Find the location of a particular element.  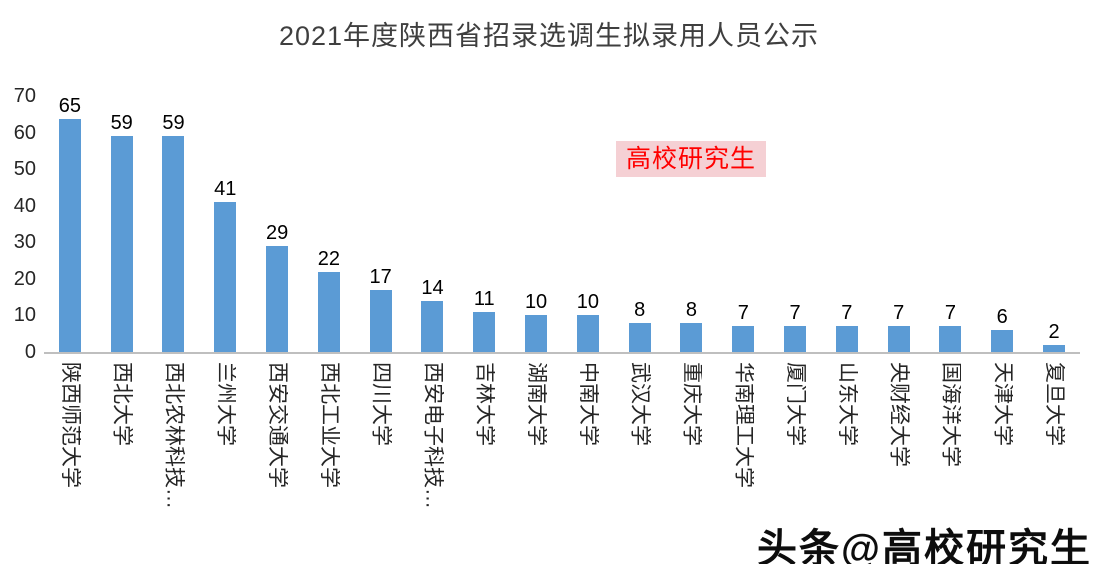

y-axis-tick-label: 60 is located at coordinates (24, 132).